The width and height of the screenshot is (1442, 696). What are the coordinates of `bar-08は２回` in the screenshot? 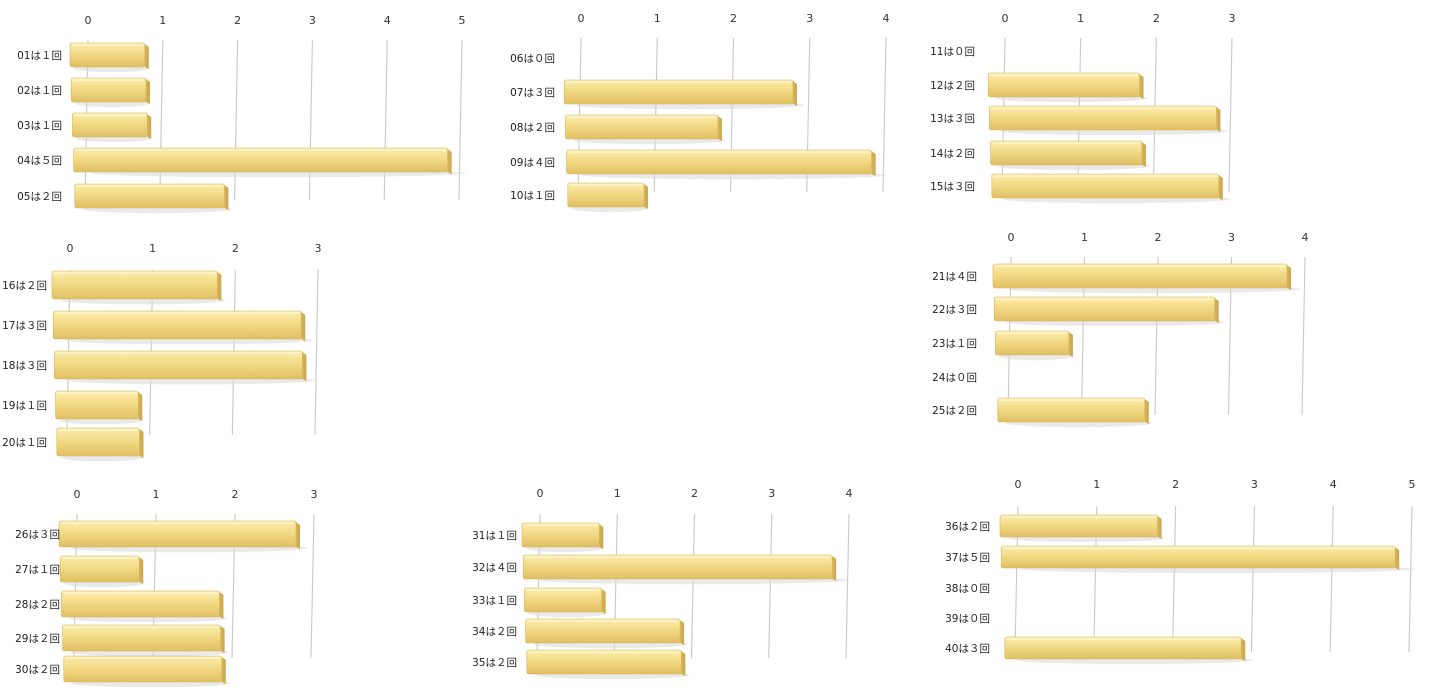 It's located at (643, 127).